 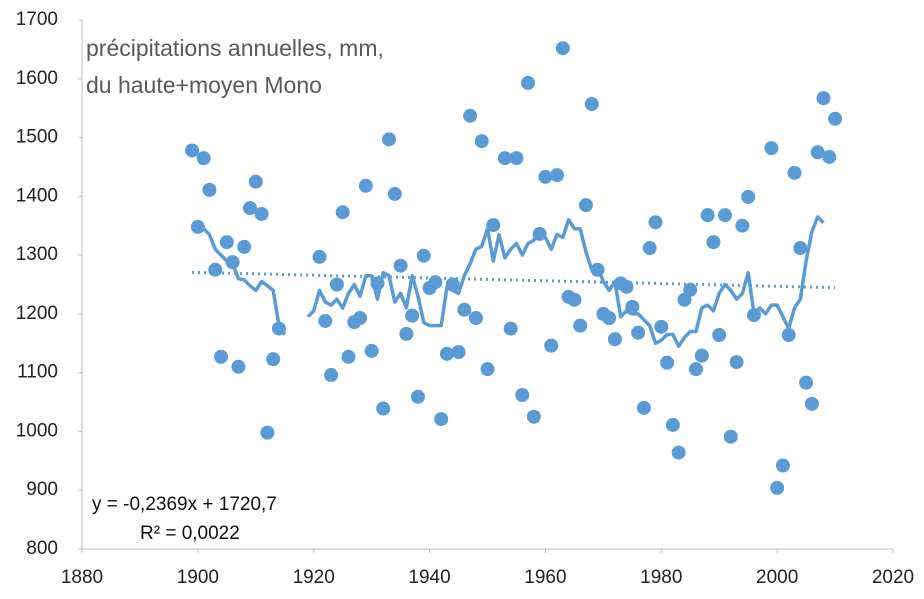 I want to click on y-tick-label: 1200, so click(x=37, y=313).